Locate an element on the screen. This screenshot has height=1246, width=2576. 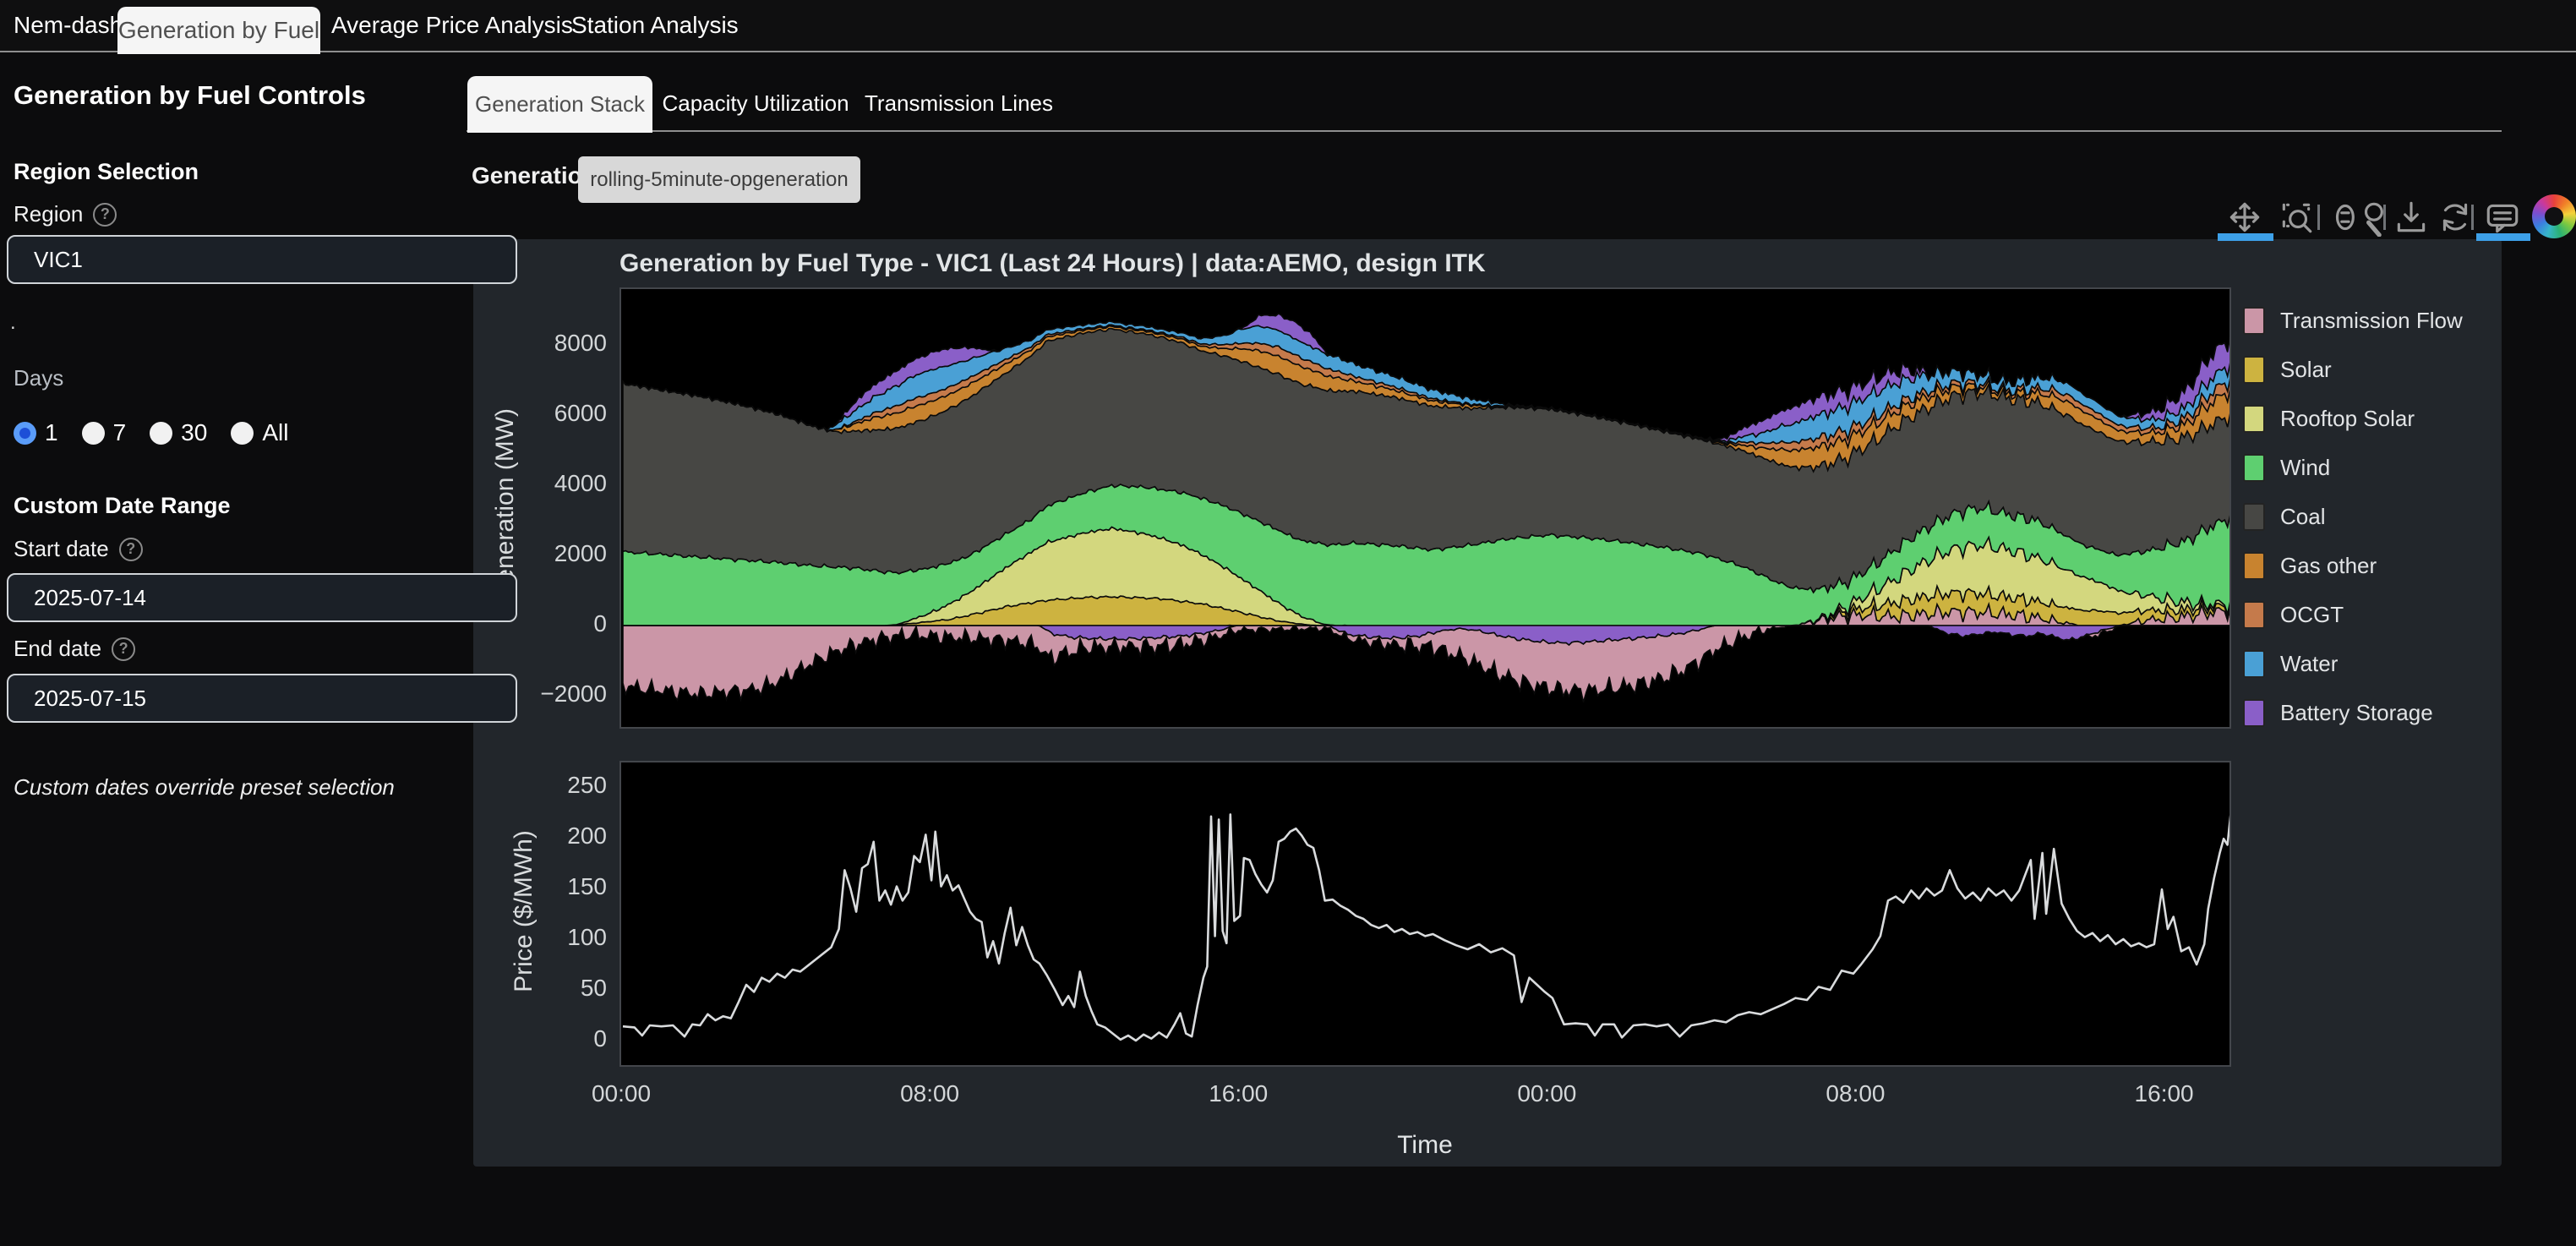
graph-section-label: Generatio is located at coordinates (527, 175).